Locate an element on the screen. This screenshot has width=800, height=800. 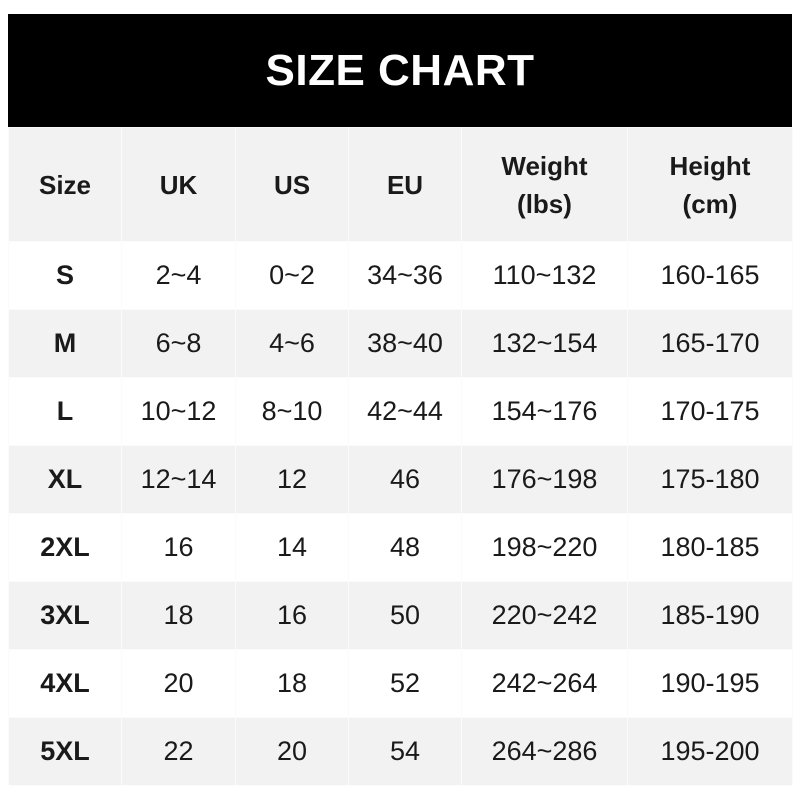
table-cell: 48 is located at coordinates (405, 547).